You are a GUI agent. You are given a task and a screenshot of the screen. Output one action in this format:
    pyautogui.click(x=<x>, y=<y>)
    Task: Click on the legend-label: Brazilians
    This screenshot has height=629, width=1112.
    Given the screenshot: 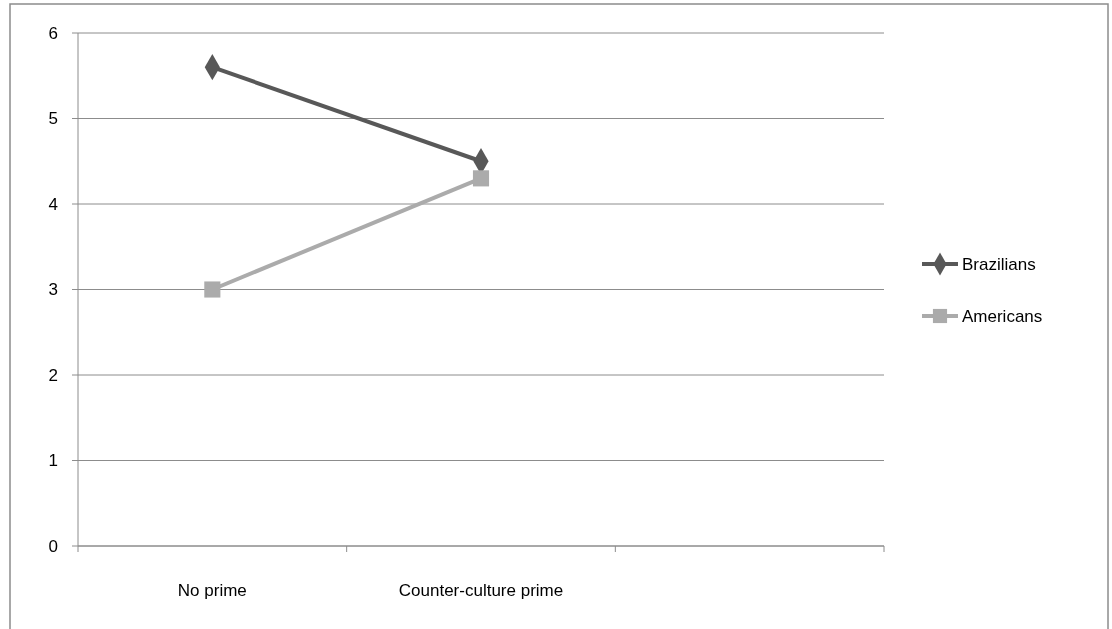 What is the action you would take?
    pyautogui.click(x=999, y=264)
    